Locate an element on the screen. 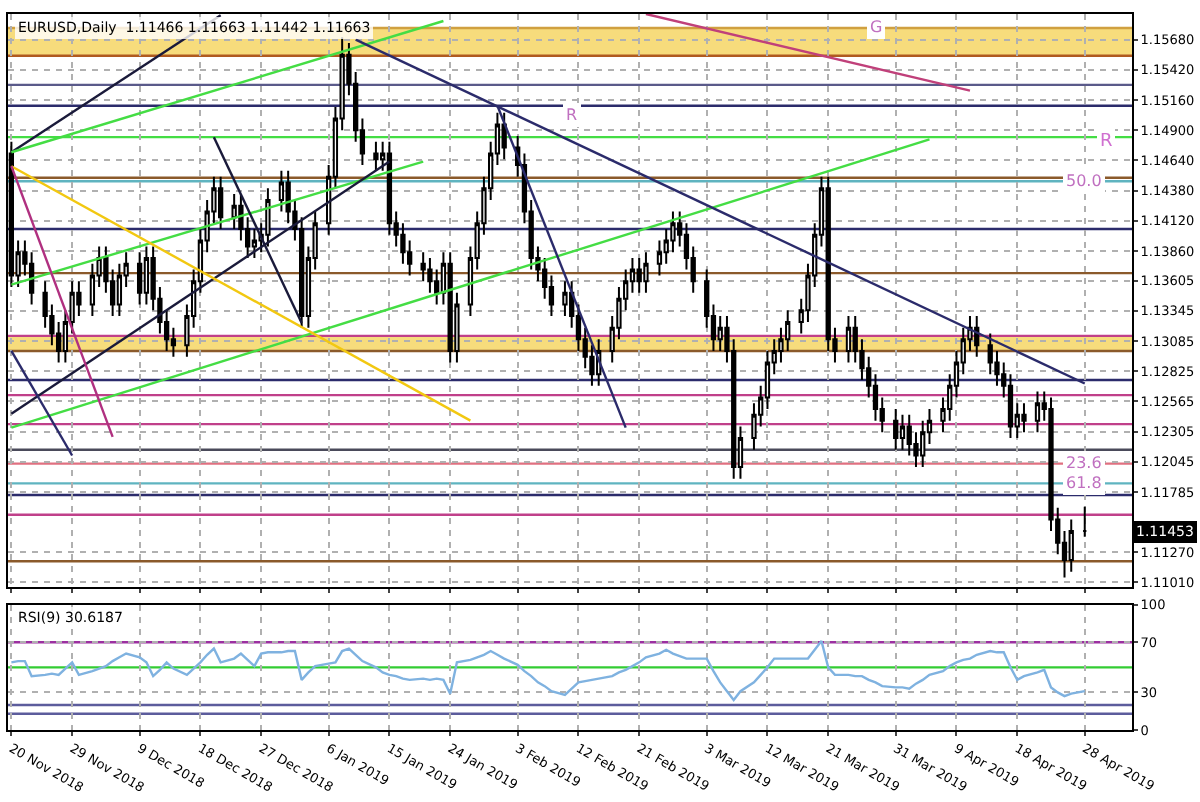  annotation: 23.6 is located at coordinates (1084, 463).